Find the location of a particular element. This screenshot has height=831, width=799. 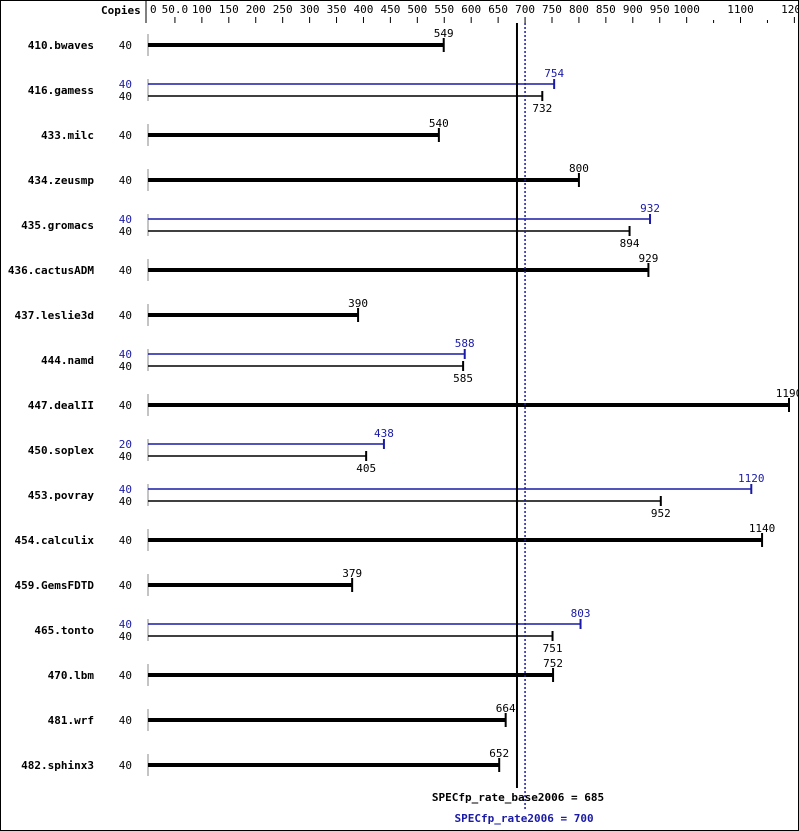

x-tick-label: 50.0 is located at coordinates (175, 9).